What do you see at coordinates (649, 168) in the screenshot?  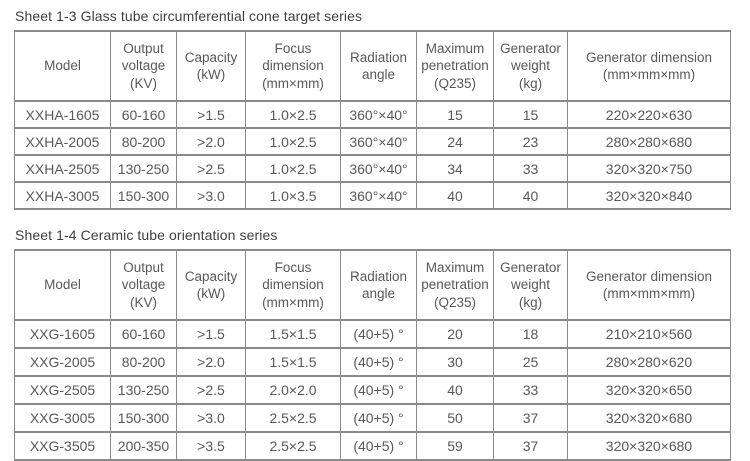 I see `cell-generator-dimension: 320×320×750` at bounding box center [649, 168].